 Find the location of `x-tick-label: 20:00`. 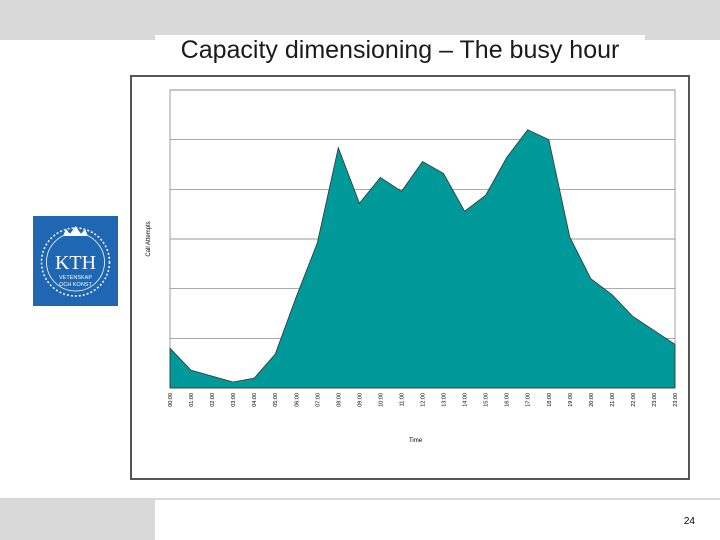

x-tick-label: 20:00 is located at coordinates (592, 400).